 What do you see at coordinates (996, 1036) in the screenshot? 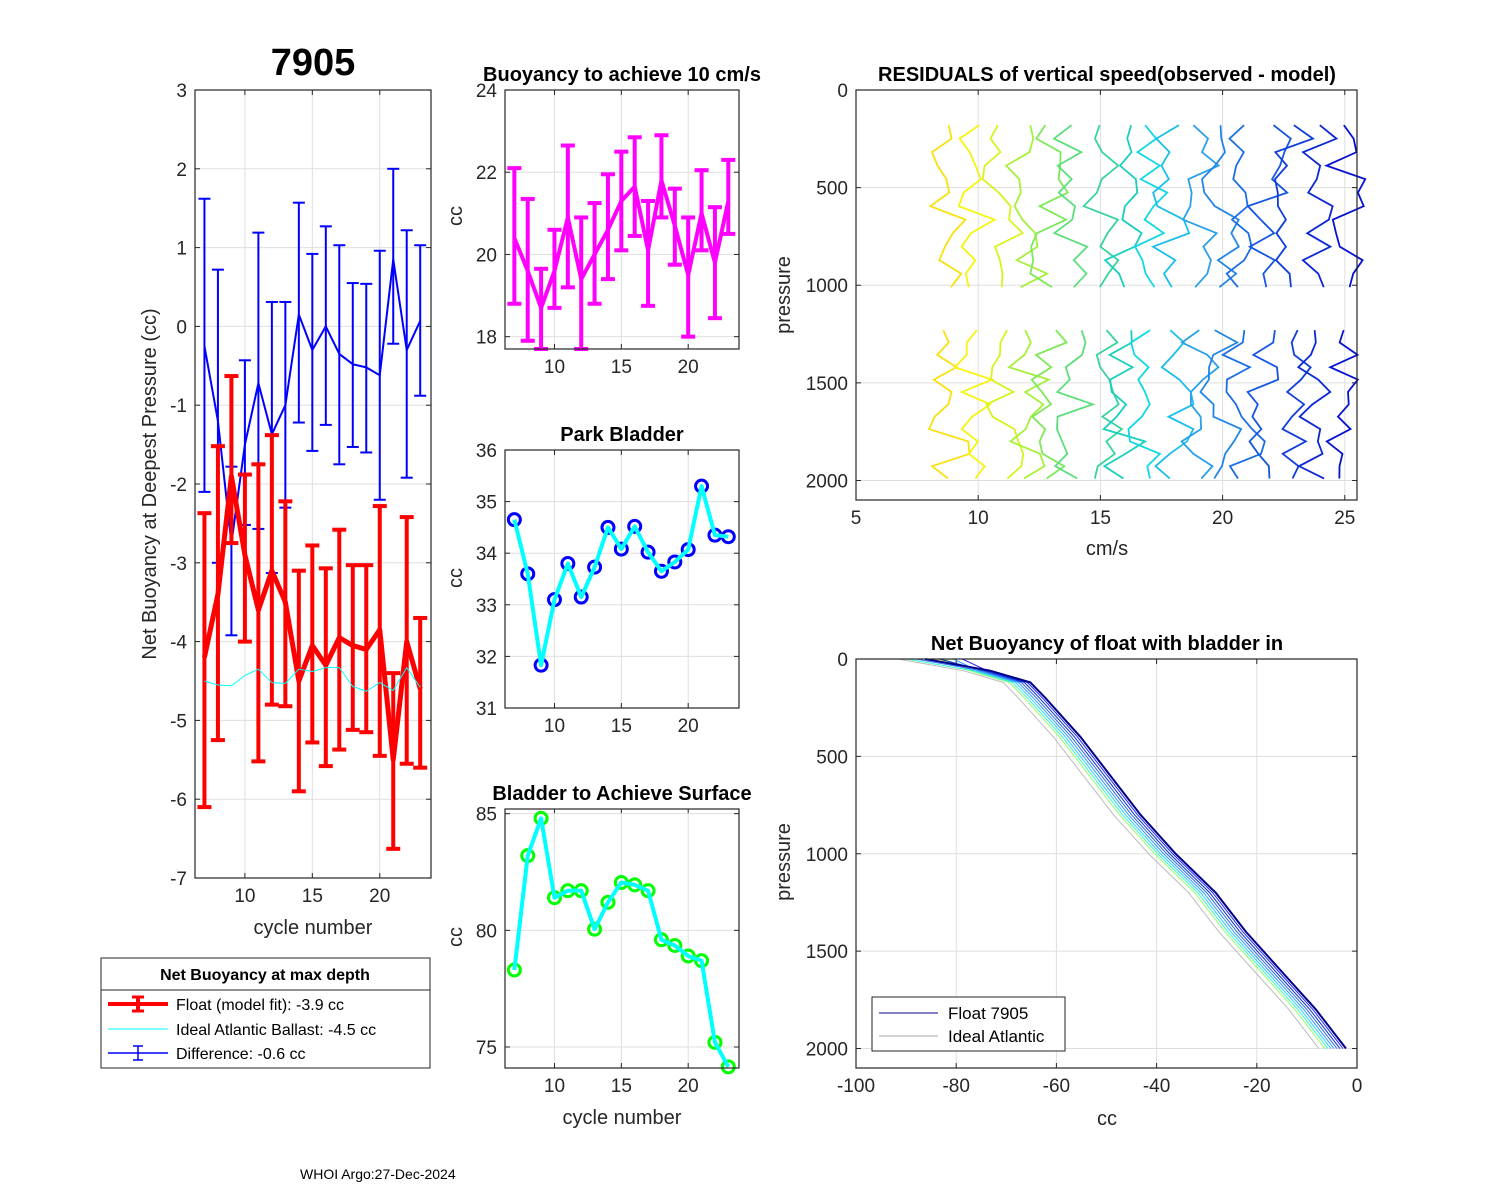
I see `legend-label: Ideal Atlantic` at bounding box center [996, 1036].